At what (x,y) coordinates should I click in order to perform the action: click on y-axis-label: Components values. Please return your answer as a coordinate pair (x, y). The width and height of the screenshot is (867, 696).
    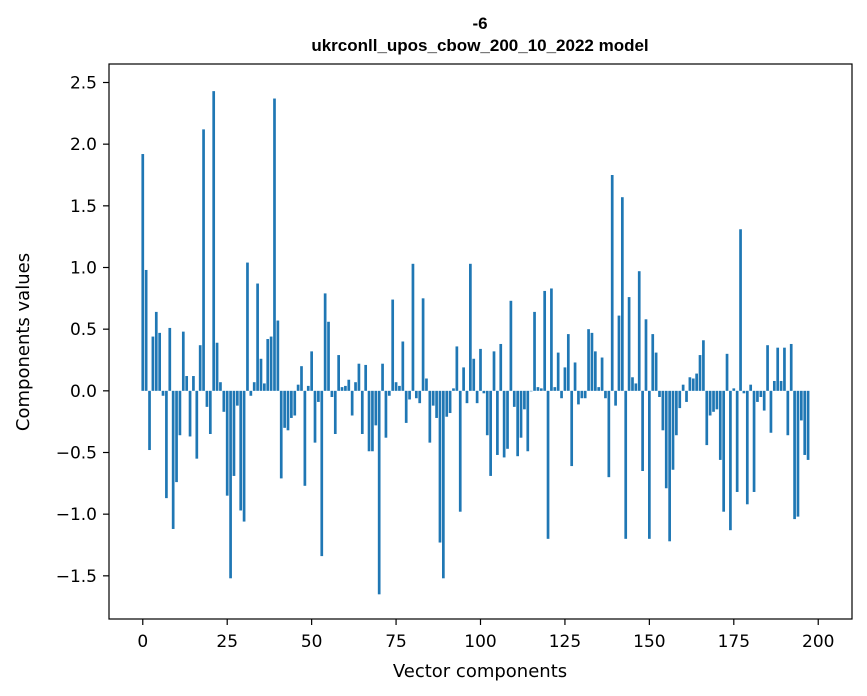
    Looking at the image, I should click on (23, 342).